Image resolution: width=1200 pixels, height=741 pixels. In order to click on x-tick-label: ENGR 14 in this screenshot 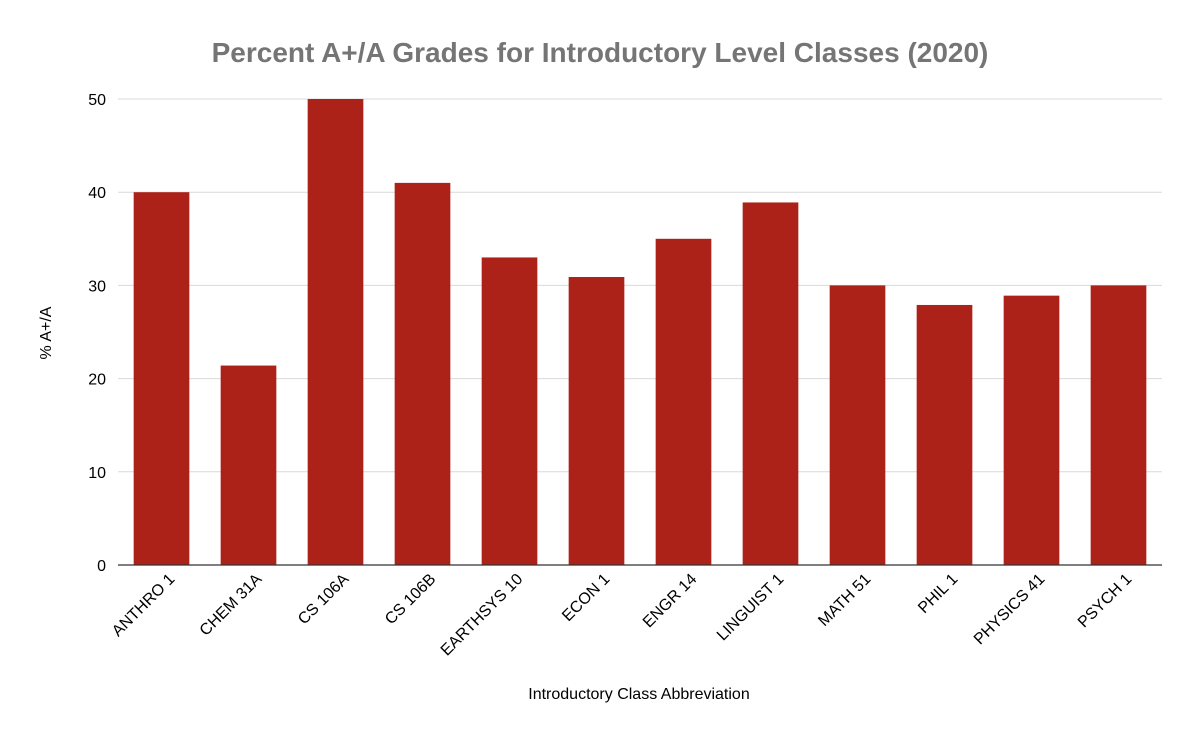, I will do `click(670, 601)`.